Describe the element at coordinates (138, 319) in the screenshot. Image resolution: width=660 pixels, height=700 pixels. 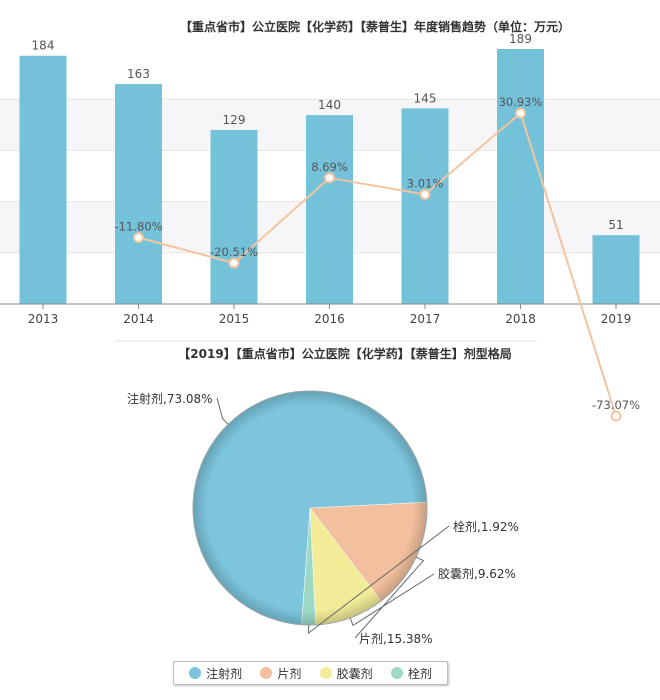
I see `x-tick-label: 2014` at that location.